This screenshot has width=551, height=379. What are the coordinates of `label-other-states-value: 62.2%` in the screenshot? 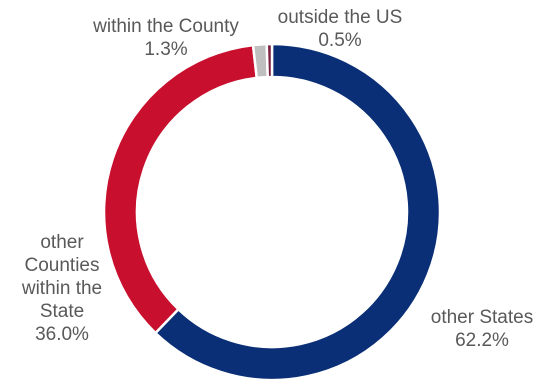 It's located at (482, 340).